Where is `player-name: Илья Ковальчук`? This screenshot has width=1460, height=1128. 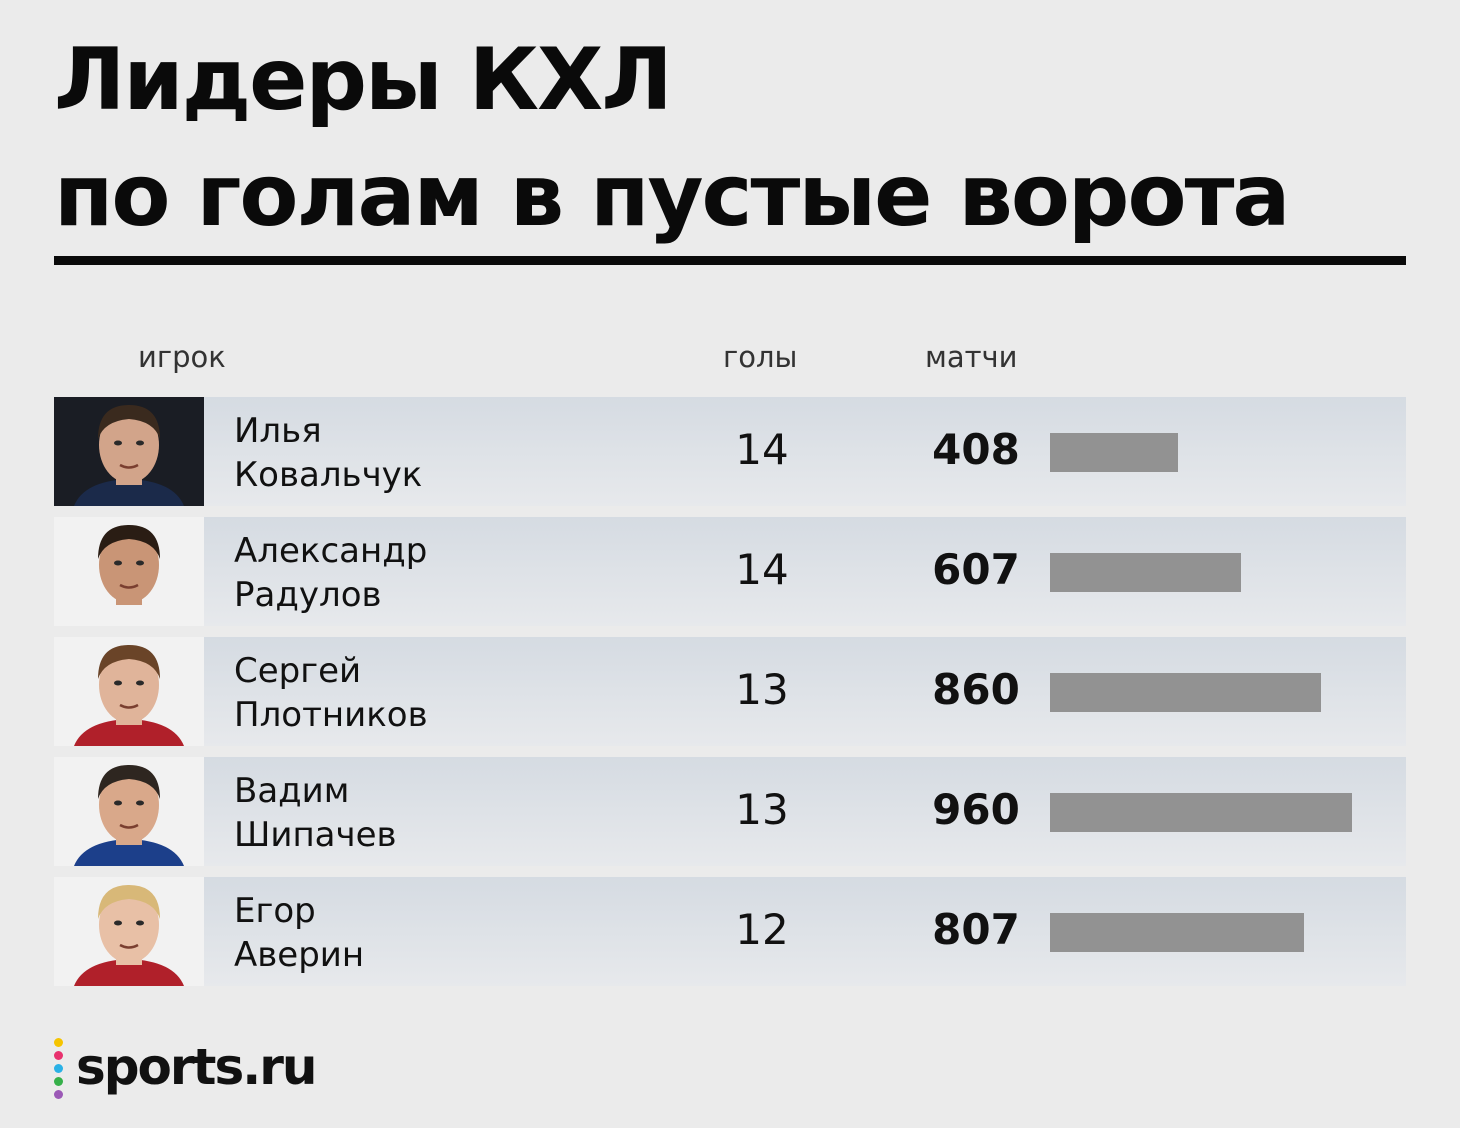
player-name: Илья Ковальчук is located at coordinates (328, 453).